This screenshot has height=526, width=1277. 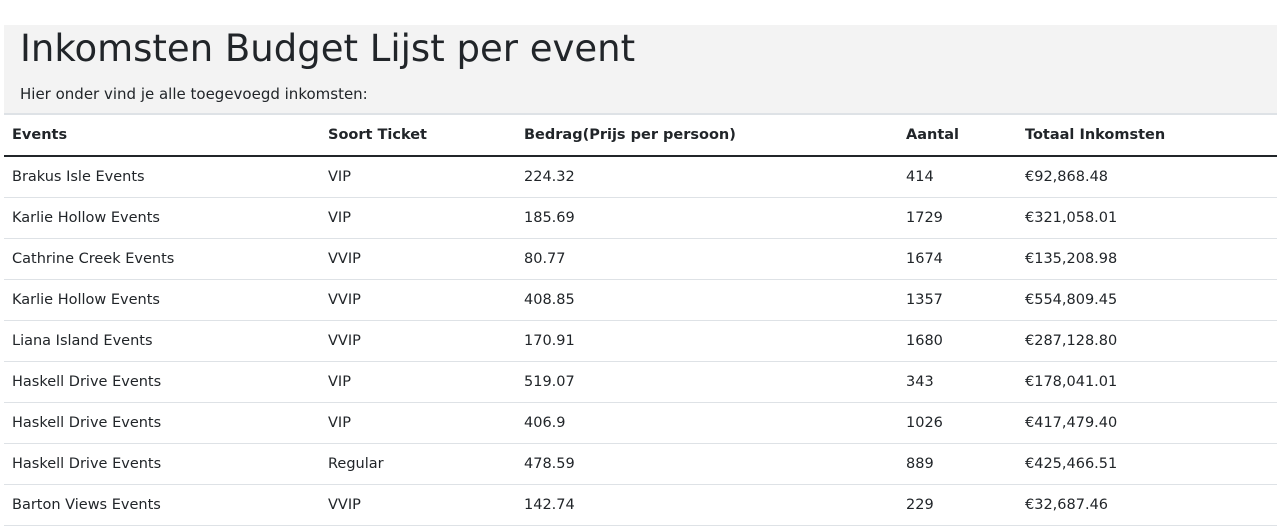 What do you see at coordinates (957, 505) in the screenshot?
I see `cell-quantity: 229` at bounding box center [957, 505].